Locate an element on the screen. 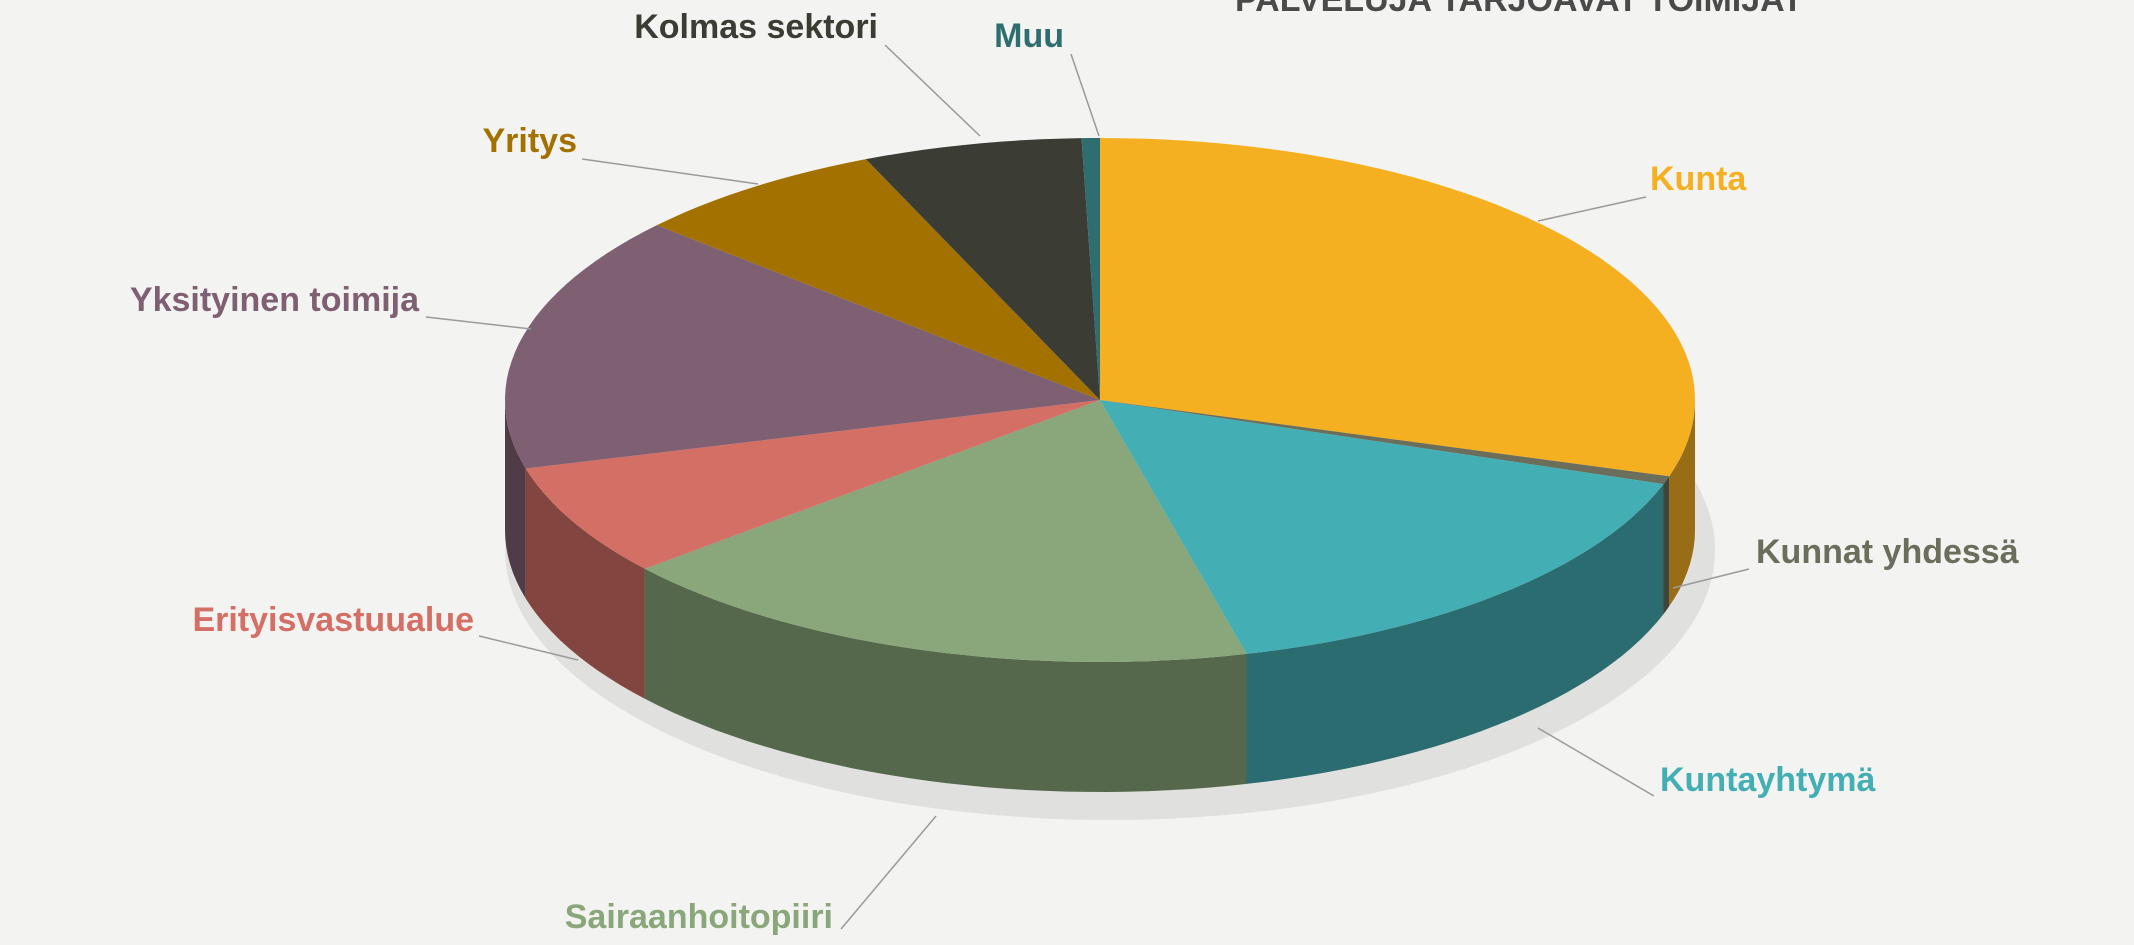 This screenshot has height=945, width=2134. slice-label: Muu is located at coordinates (1029, 36).